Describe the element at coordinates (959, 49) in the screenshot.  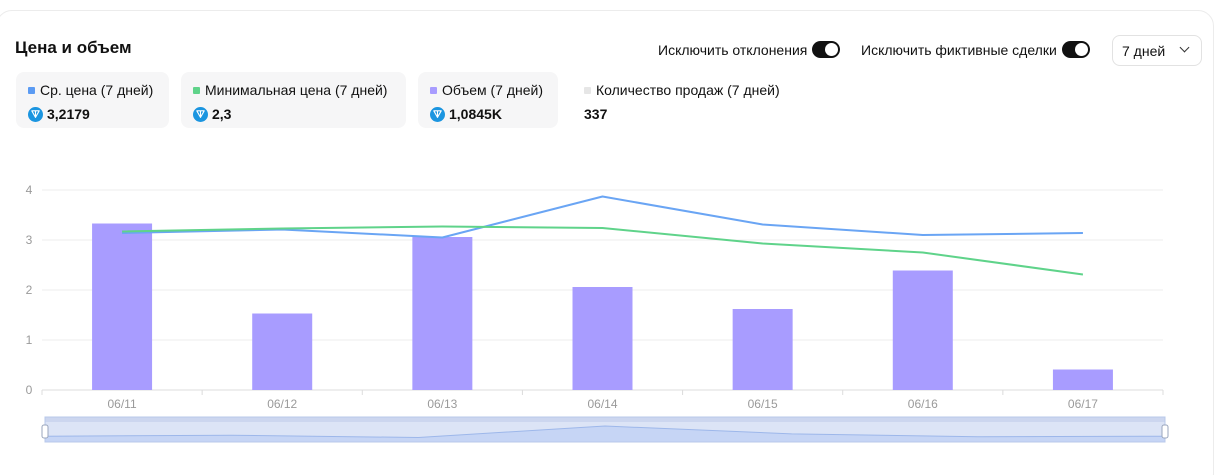
I see `exclude-fake-label: Исключить фиктивные сделки` at that location.